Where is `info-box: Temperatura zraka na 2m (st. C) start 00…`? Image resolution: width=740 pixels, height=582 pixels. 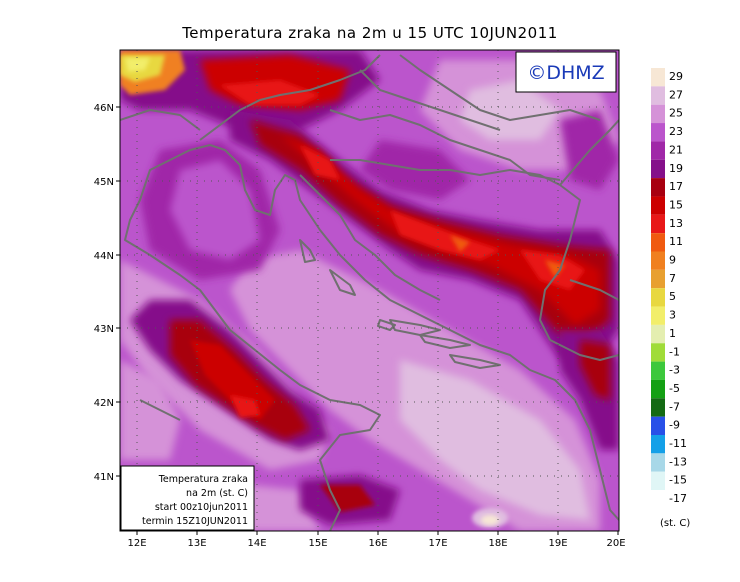
info-box: Temperatura zraka na 2m (st. C) start 00… is located at coordinates (187, 498).